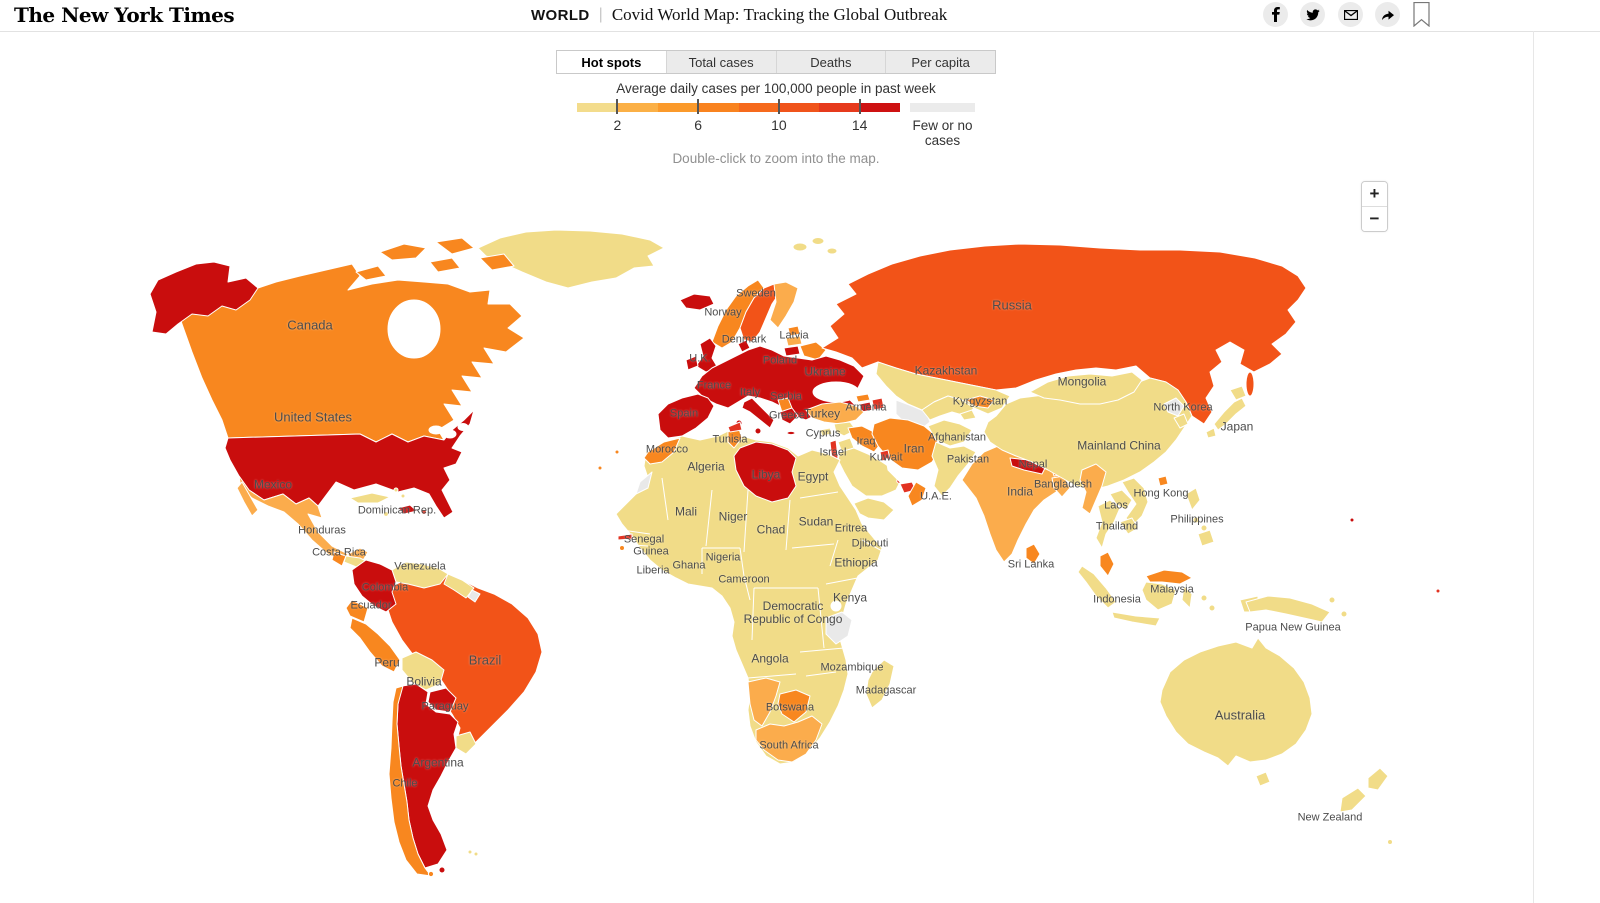 The width and height of the screenshot is (1600, 903). Describe the element at coordinates (1378, 779) in the screenshot. I see `country-new-zealand-north` at that location.